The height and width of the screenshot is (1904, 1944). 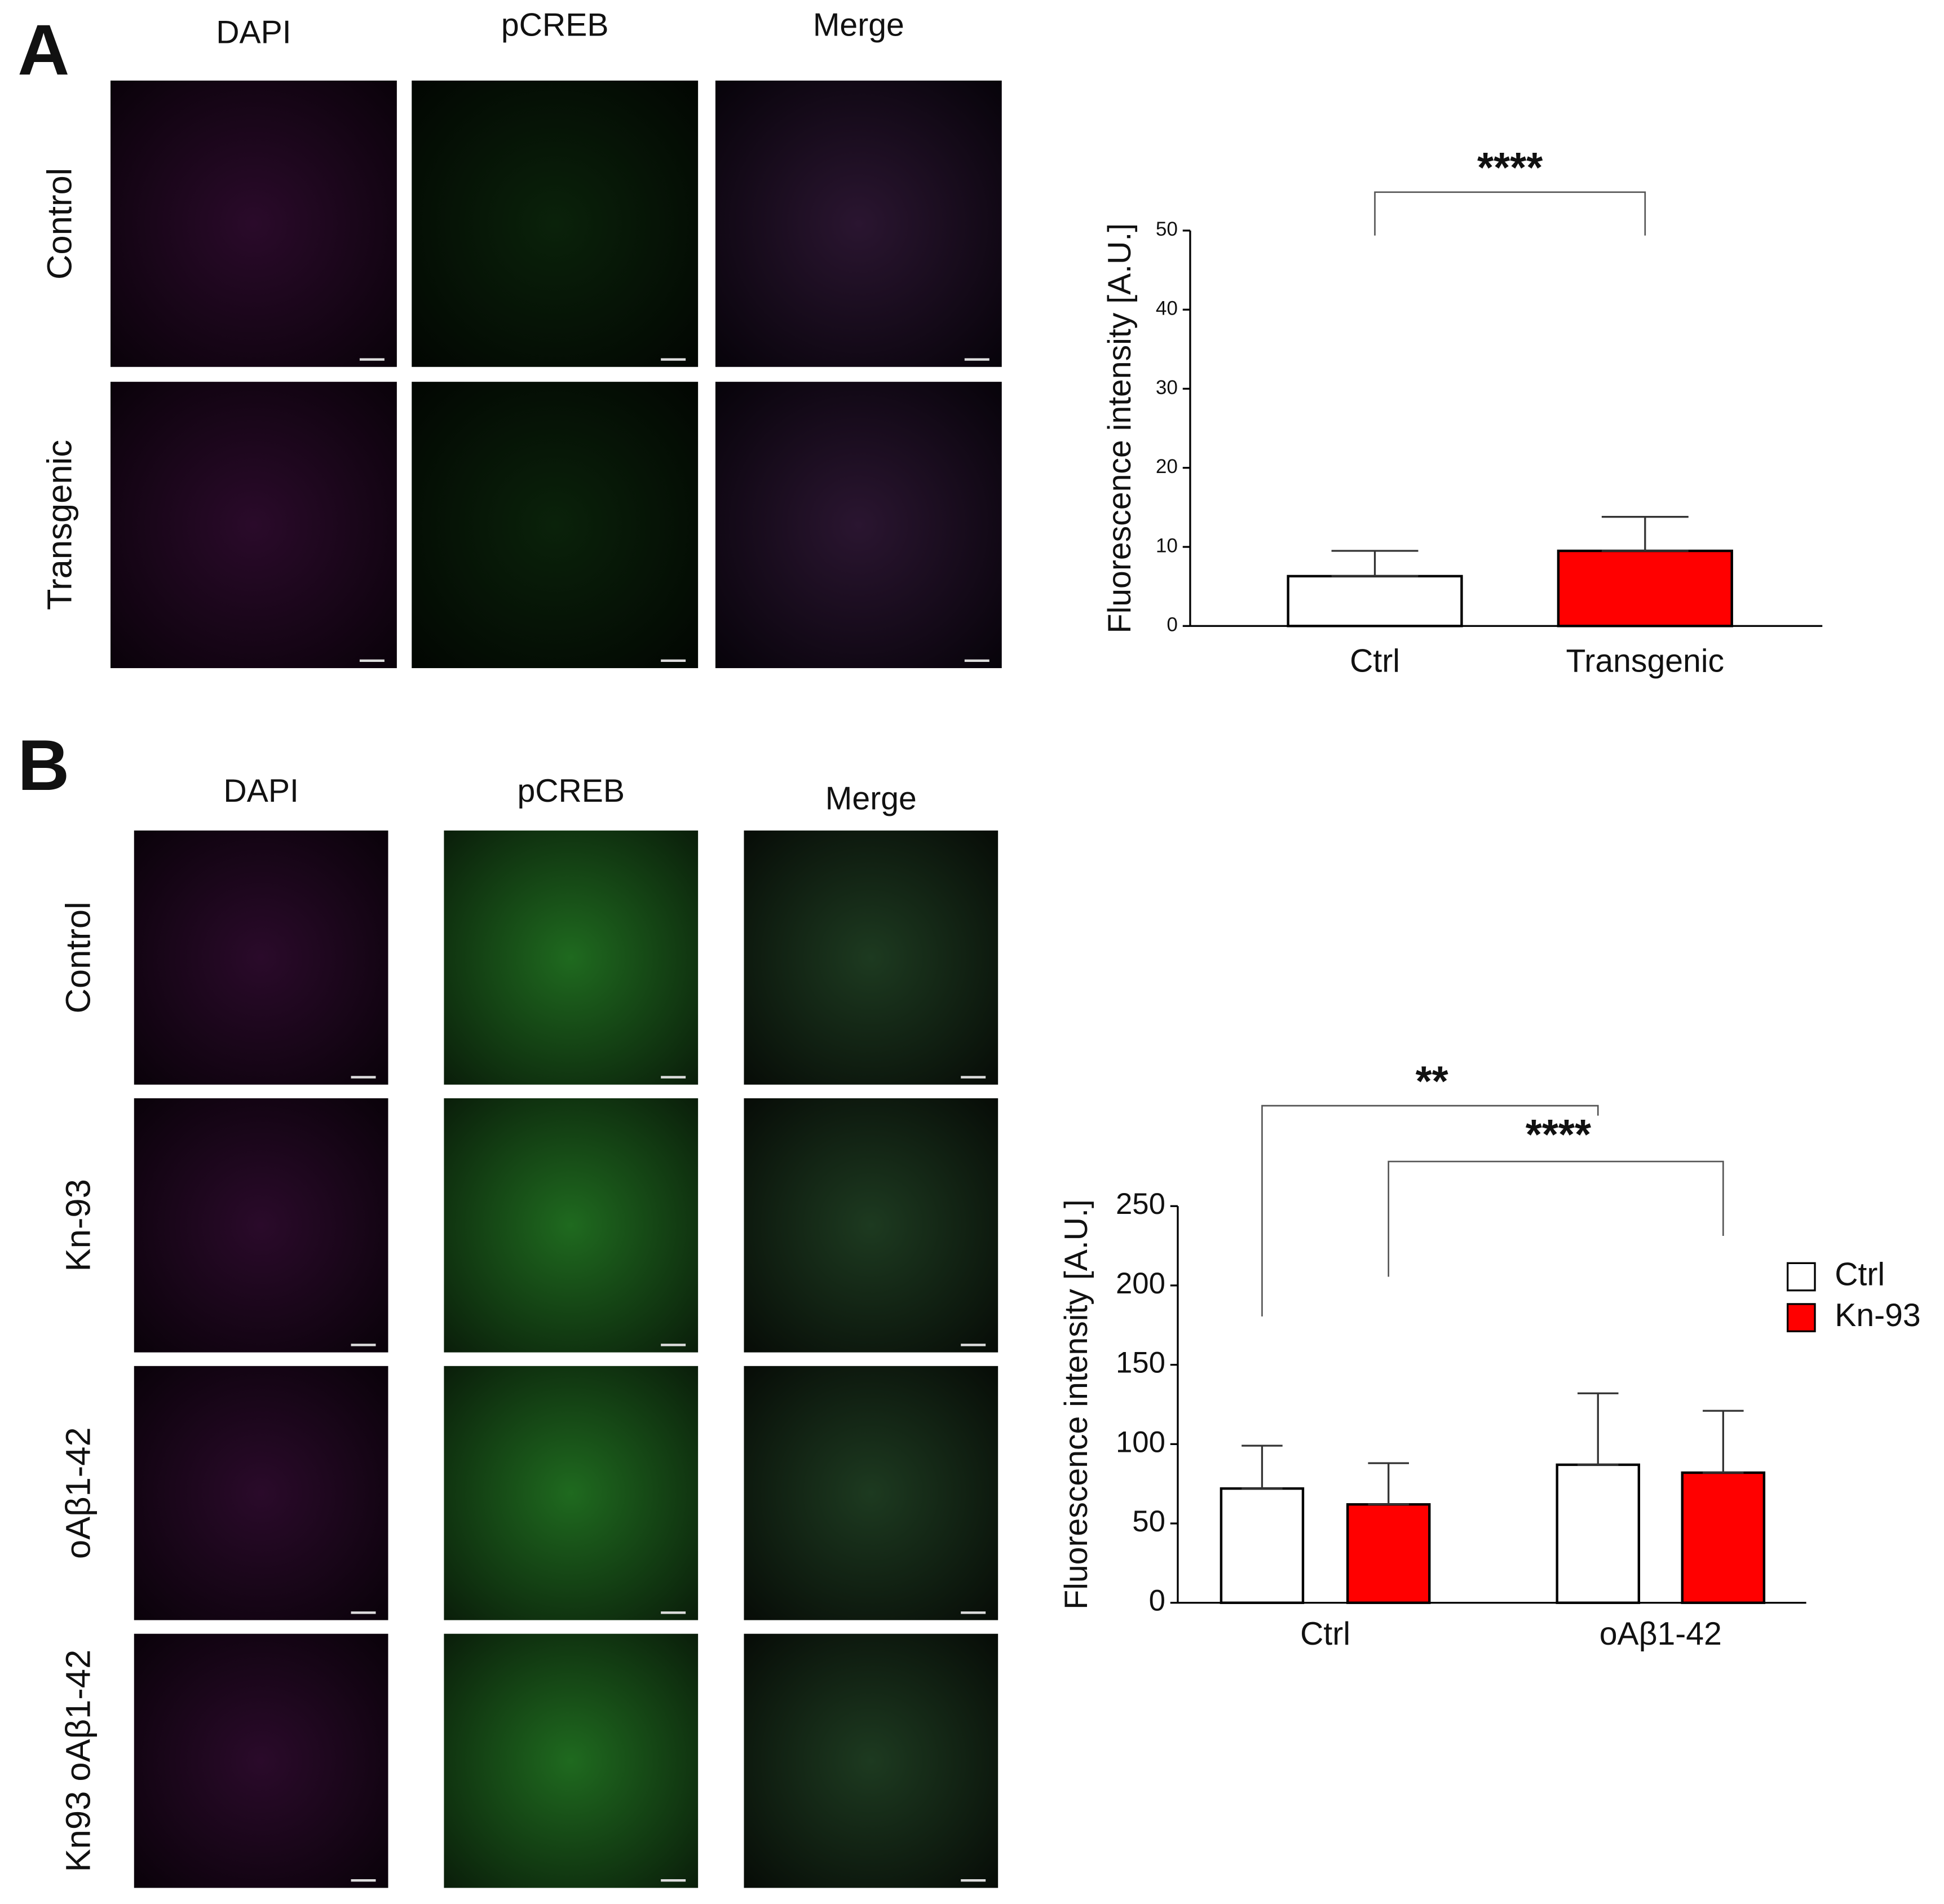 What do you see at coordinates (60, 525) in the screenshot?
I see `row-label: Transgenic` at bounding box center [60, 525].